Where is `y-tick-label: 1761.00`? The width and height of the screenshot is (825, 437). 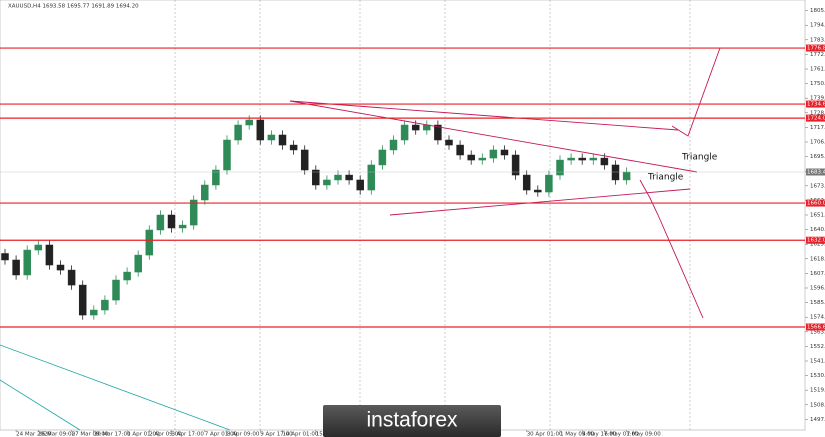 y-tick-label: 1761.00 is located at coordinates (817, 70).